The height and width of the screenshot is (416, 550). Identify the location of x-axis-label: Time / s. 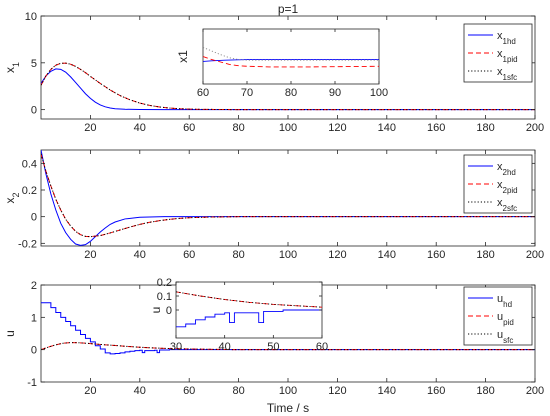
(288, 408).